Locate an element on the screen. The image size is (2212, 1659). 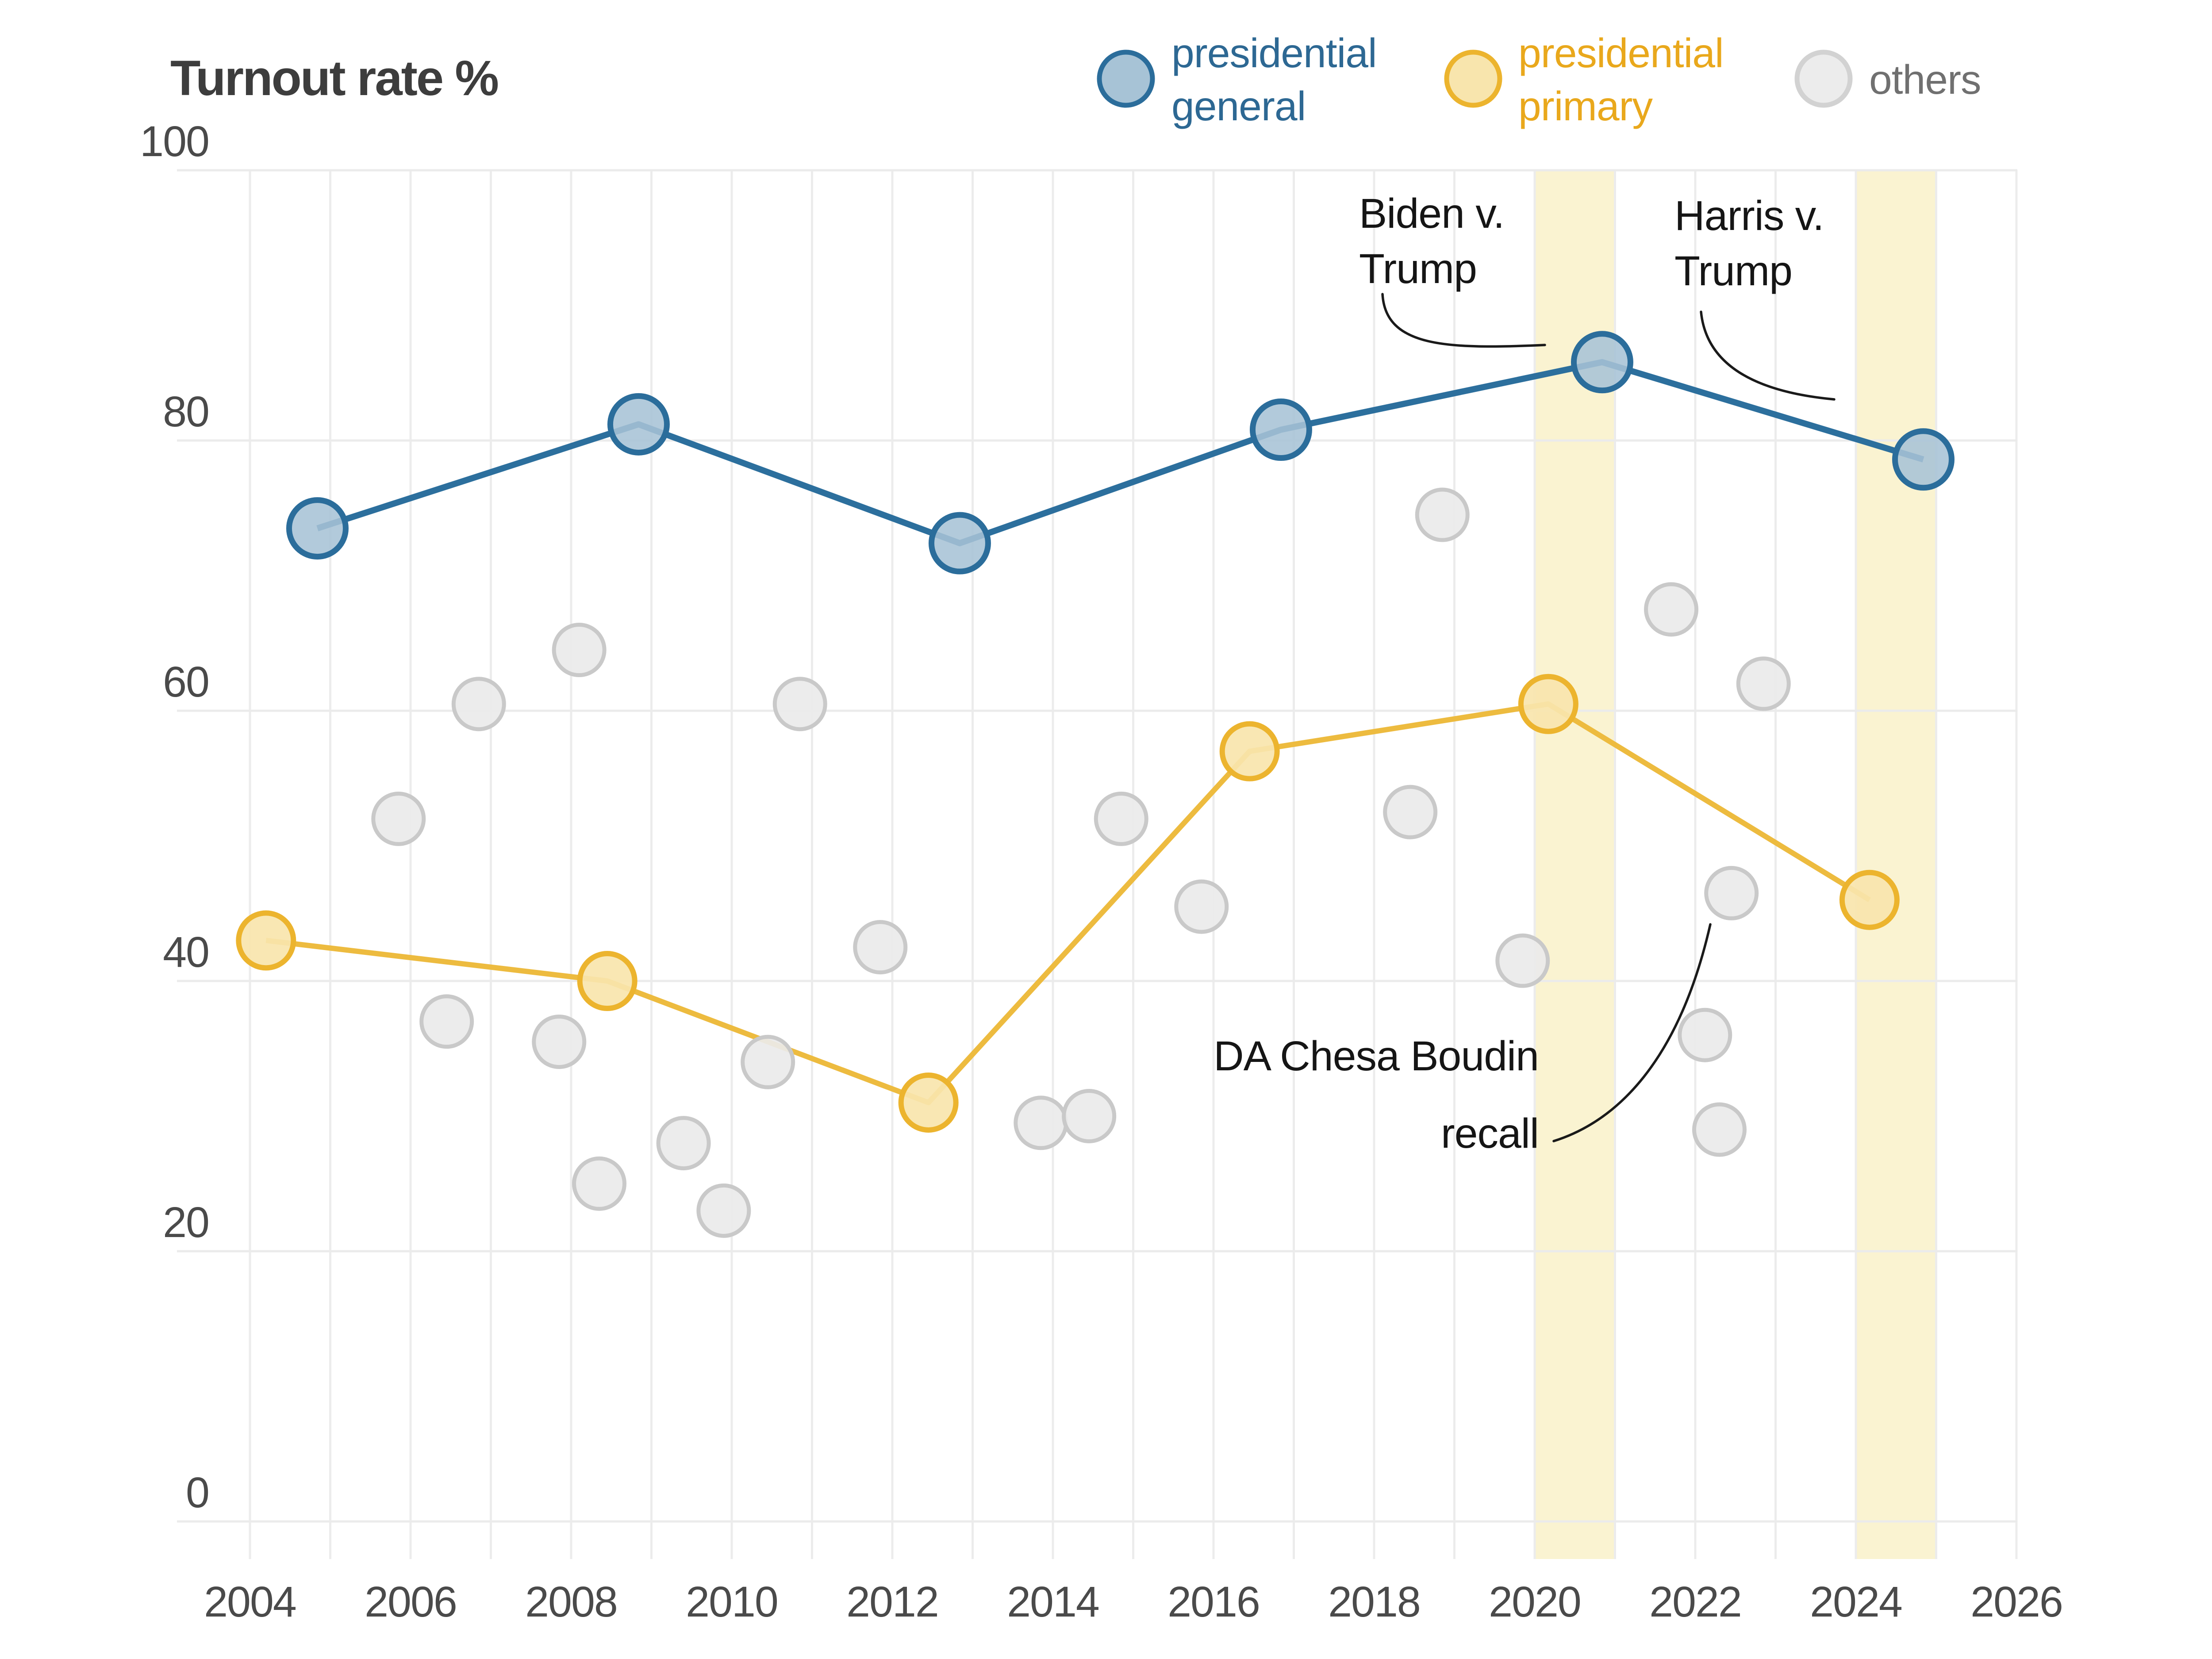
legend-label-presidential-general-line1: presidential is located at coordinates (1274, 53).